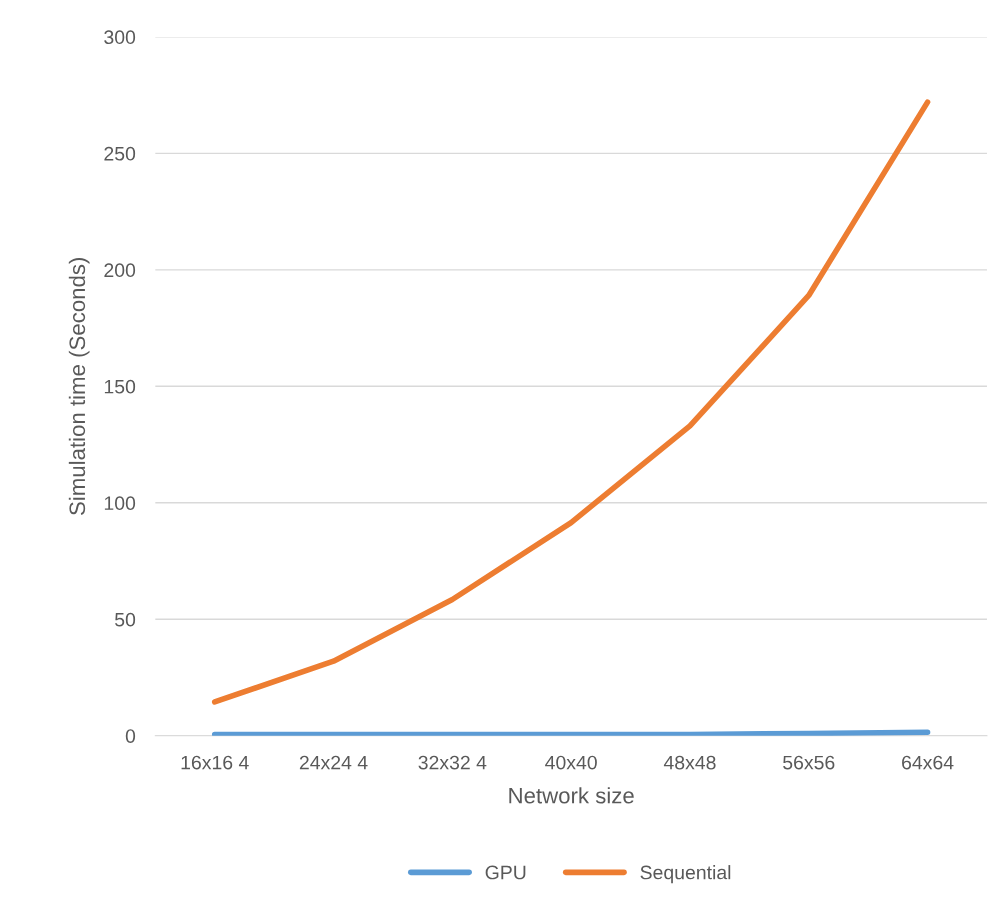 Image resolution: width=1002 pixels, height=922 pixels. Describe the element at coordinates (130, 736) in the screenshot. I see `y-tick-label: 0` at that location.